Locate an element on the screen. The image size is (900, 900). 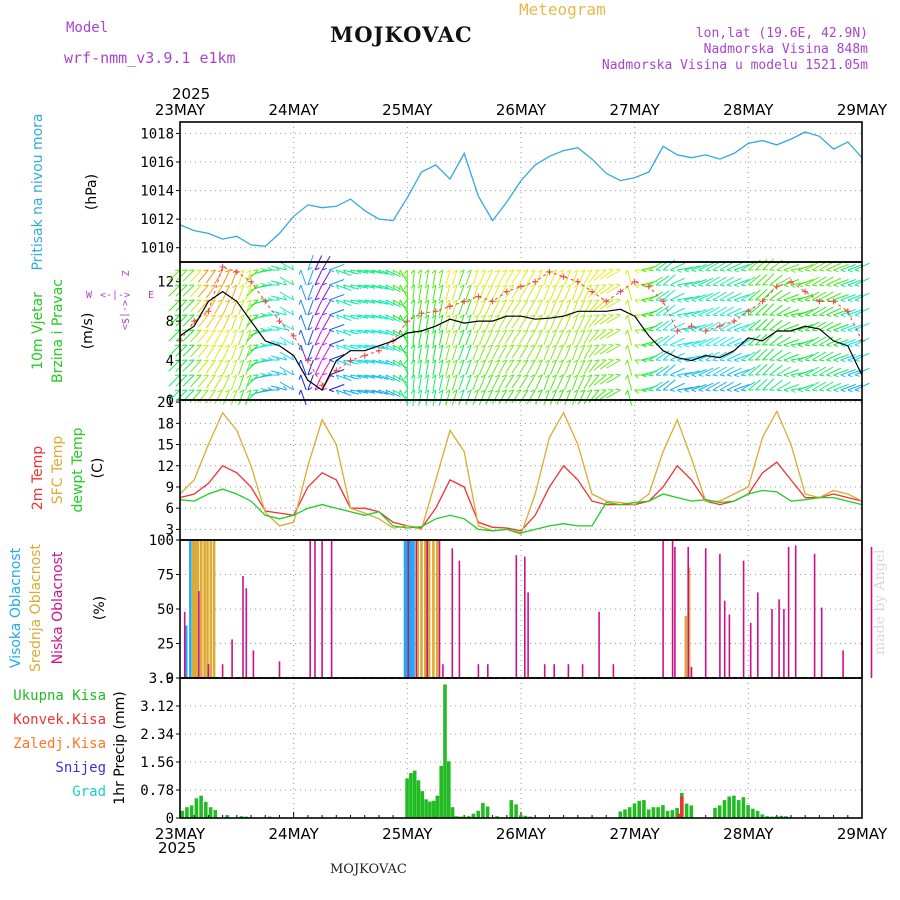
y-tick-label-0-3: 1016 is located at coordinates (157, 163).